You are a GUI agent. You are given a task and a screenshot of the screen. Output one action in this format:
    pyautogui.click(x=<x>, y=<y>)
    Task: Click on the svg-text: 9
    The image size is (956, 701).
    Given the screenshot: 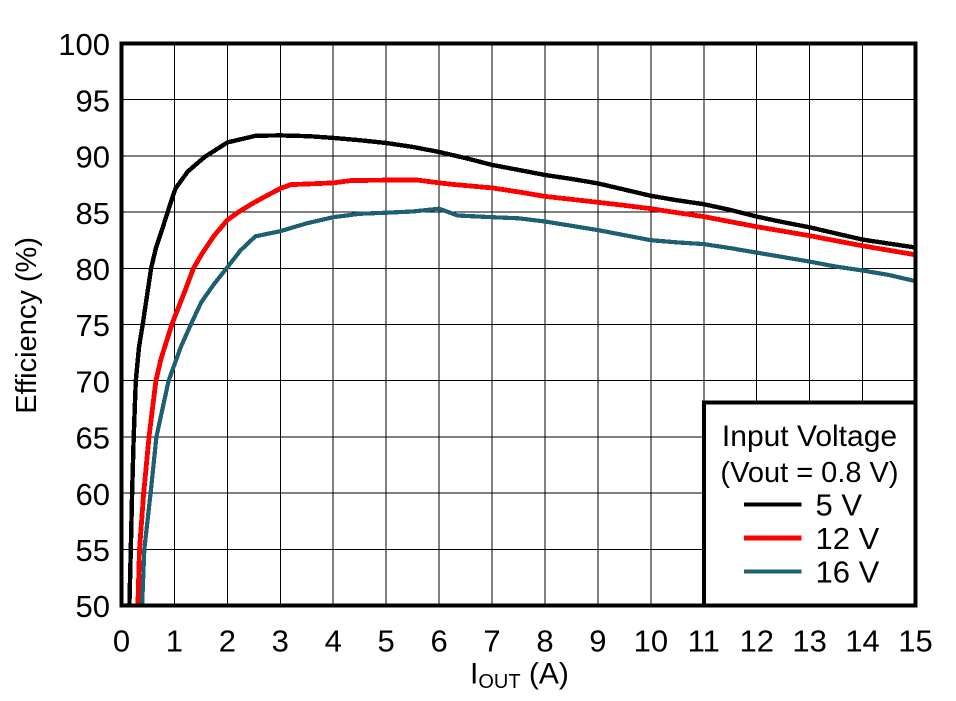 What is the action you would take?
    pyautogui.click(x=597, y=641)
    